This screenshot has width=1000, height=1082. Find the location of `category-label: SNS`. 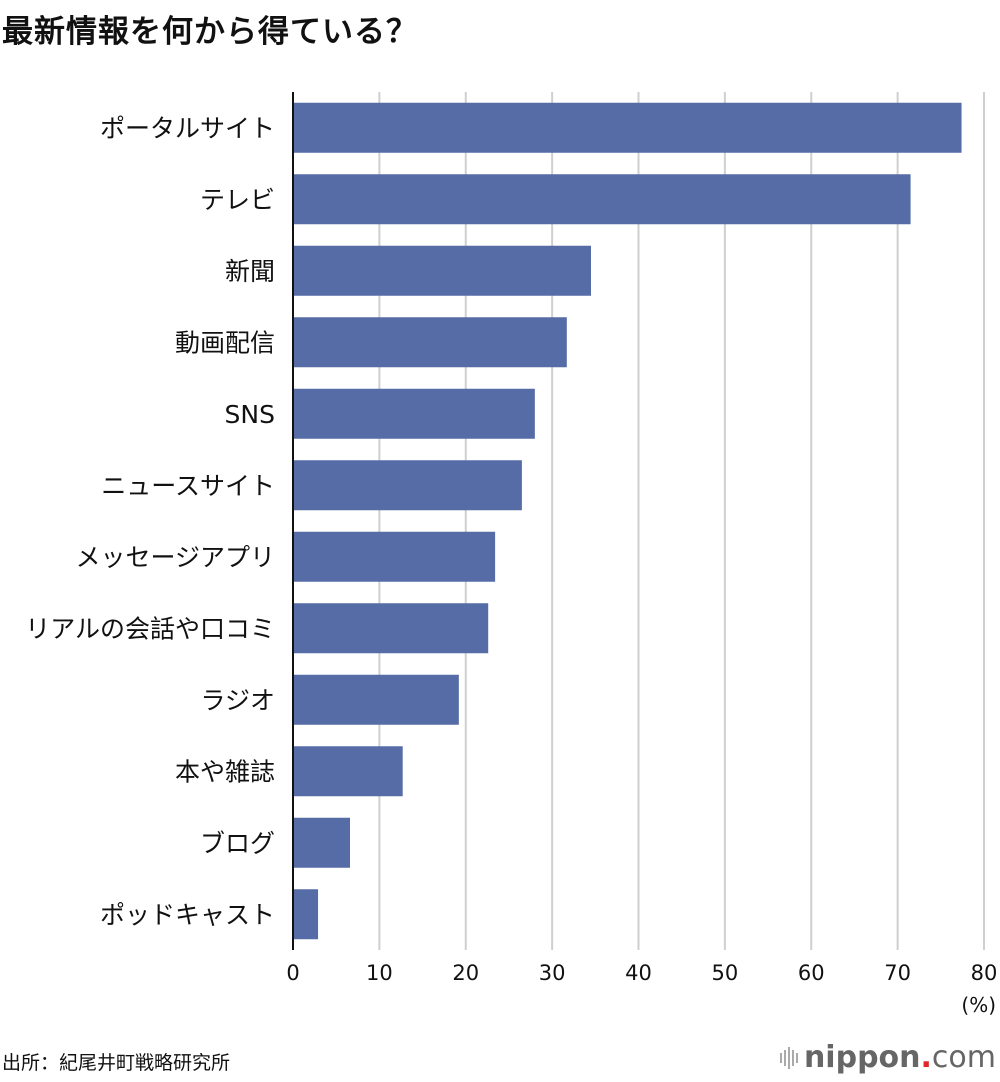

category-label: SNS is located at coordinates (250, 414).